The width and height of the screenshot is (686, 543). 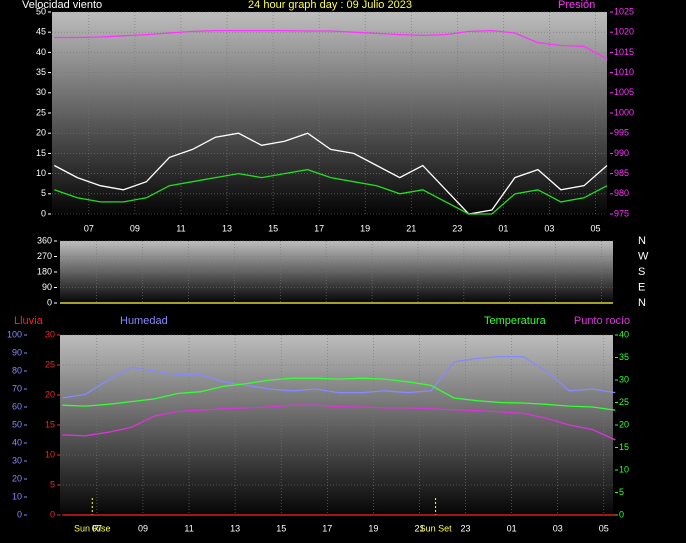 I want to click on y-tick-label: 980, so click(x=621, y=193).